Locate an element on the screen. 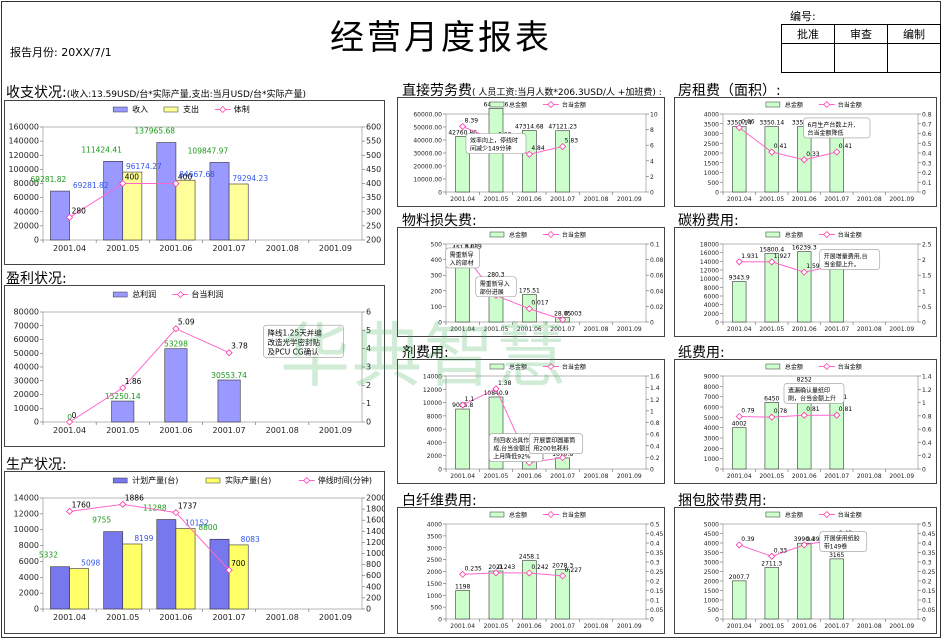  labor-section-title: 直接劳务费( 人员工资:当月人数*206.3USD/人 +加班费) : is located at coordinates (532, 91).